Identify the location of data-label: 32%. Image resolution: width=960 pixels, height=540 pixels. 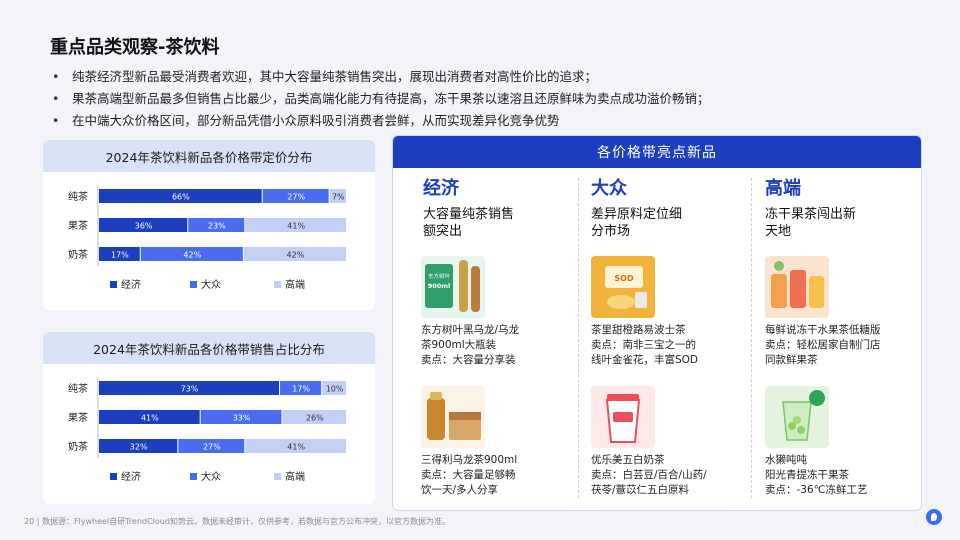
(139, 447).